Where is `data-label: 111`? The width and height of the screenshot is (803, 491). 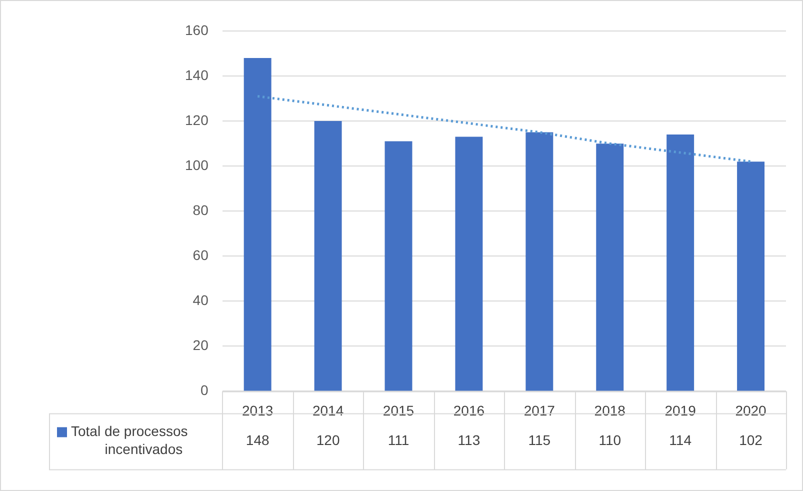 data-label: 111 is located at coordinates (399, 440).